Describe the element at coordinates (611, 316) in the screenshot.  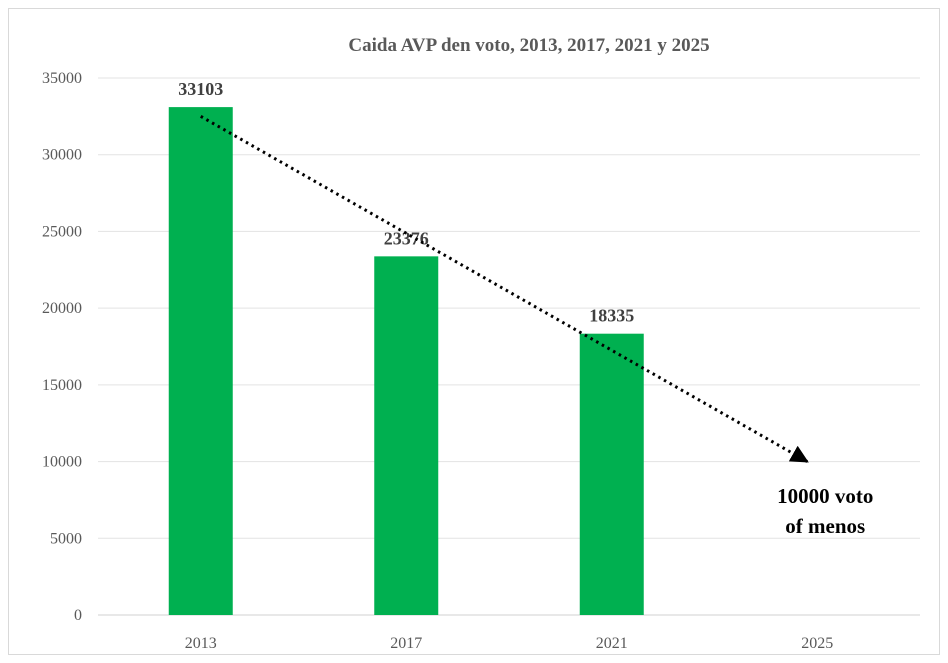
I see `data-label: 18335` at that location.